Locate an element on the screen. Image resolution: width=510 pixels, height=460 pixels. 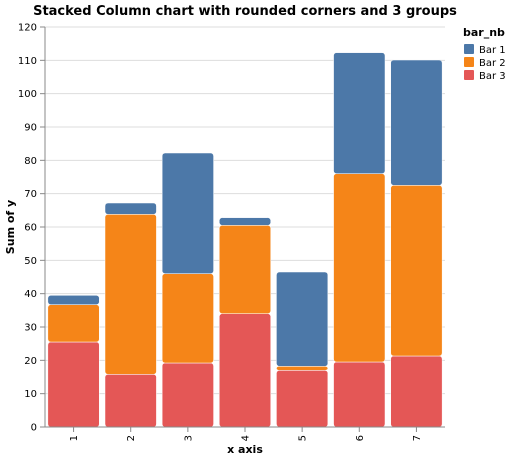
x-axis-title: x axis is located at coordinates (245, 449).